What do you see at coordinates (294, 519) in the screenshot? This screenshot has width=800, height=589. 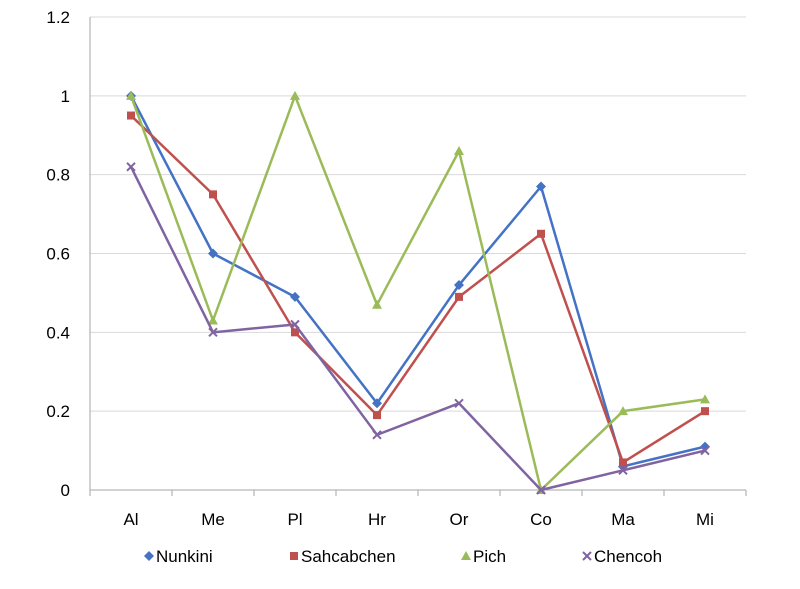 I see `x-tick-label: Pl` at bounding box center [294, 519].